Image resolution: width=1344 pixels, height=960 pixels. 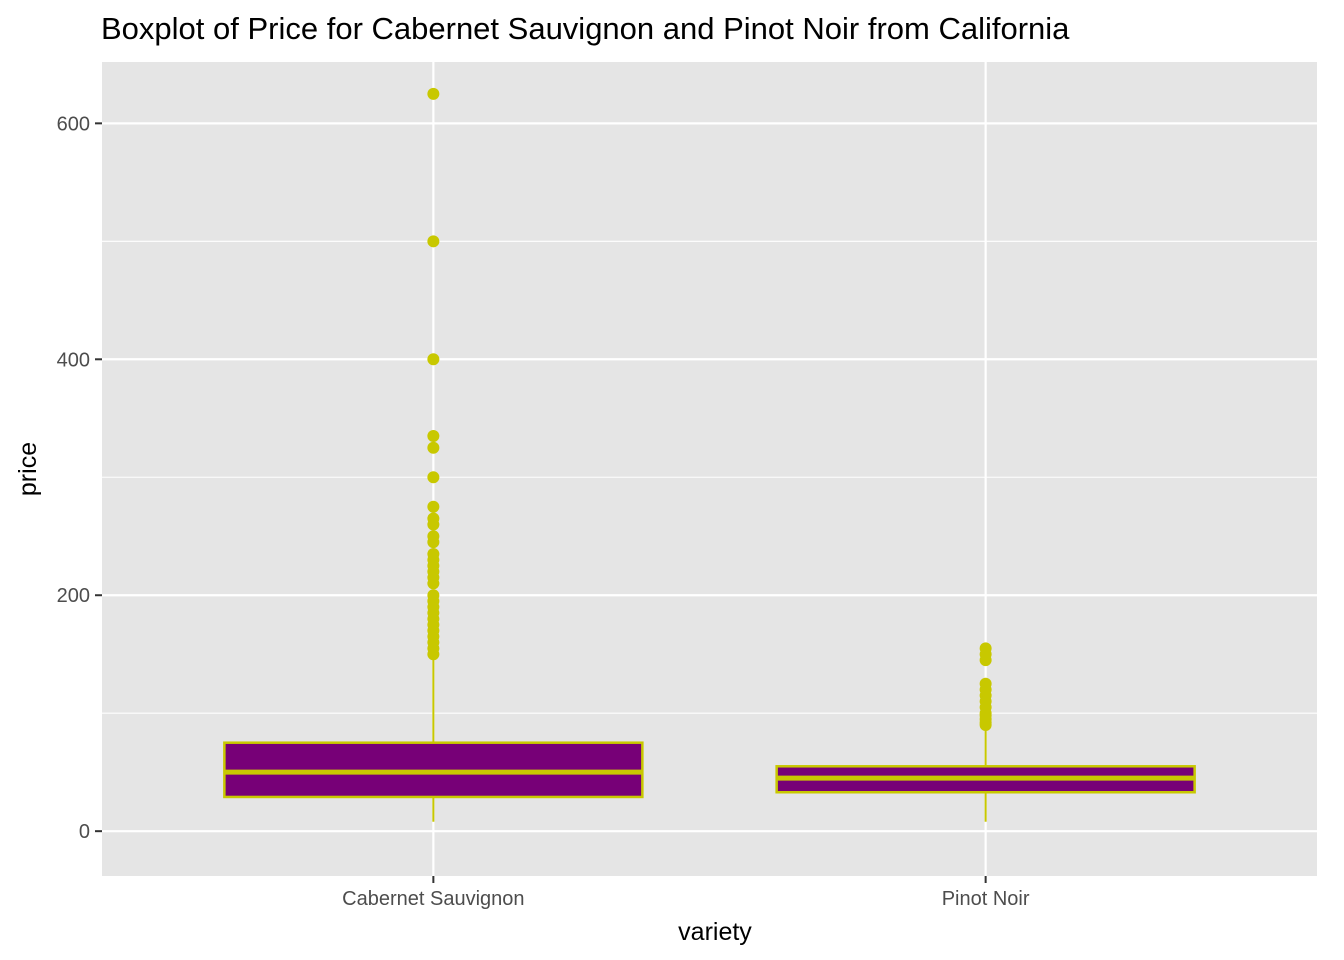 What do you see at coordinates (84, 832) in the screenshot?
I see `y-tick-label: 0` at bounding box center [84, 832].